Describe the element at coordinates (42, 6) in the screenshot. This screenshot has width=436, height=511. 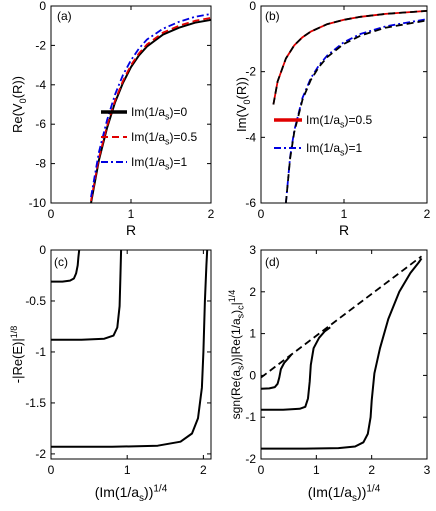
I see `y-tick-label-a: 0` at that location.